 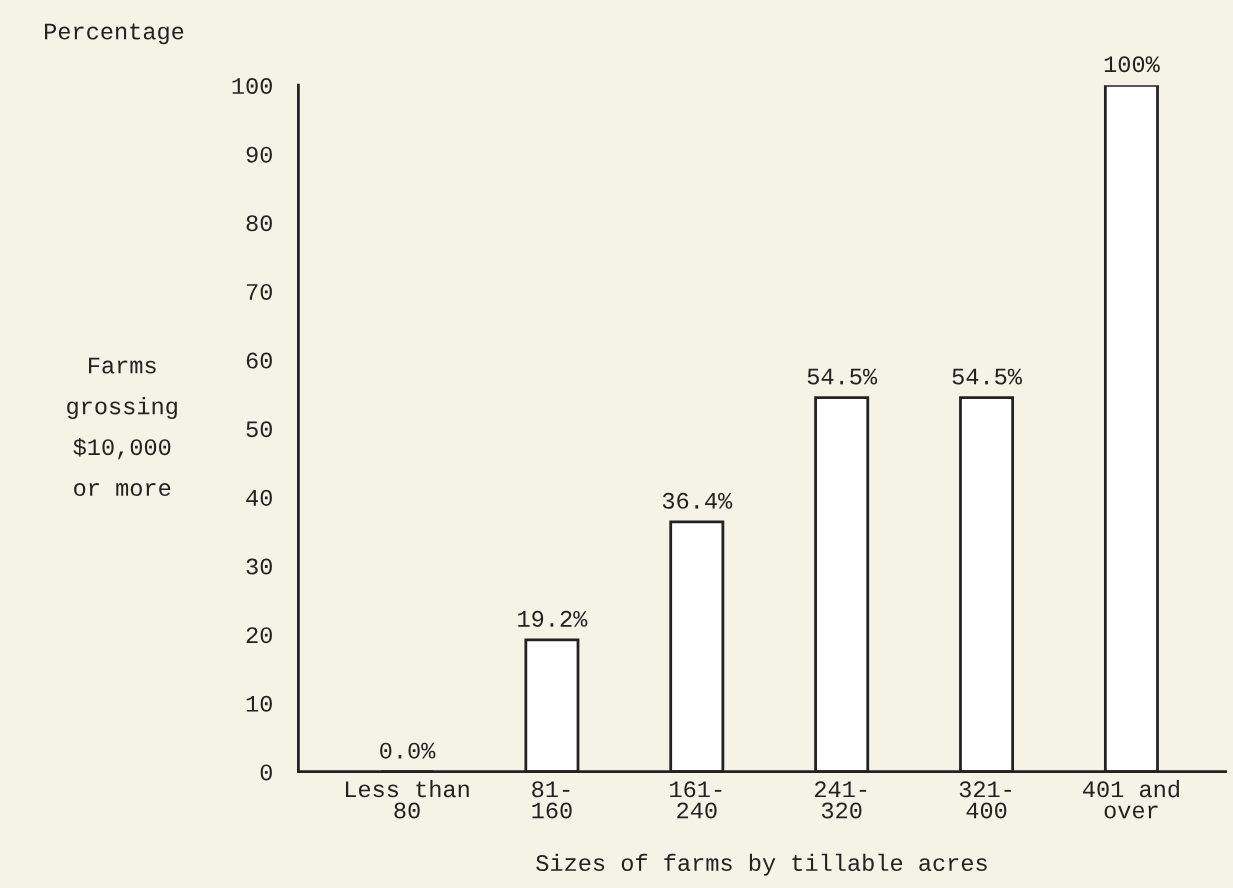 I want to click on y-tick-label: 20, so click(x=259, y=635).